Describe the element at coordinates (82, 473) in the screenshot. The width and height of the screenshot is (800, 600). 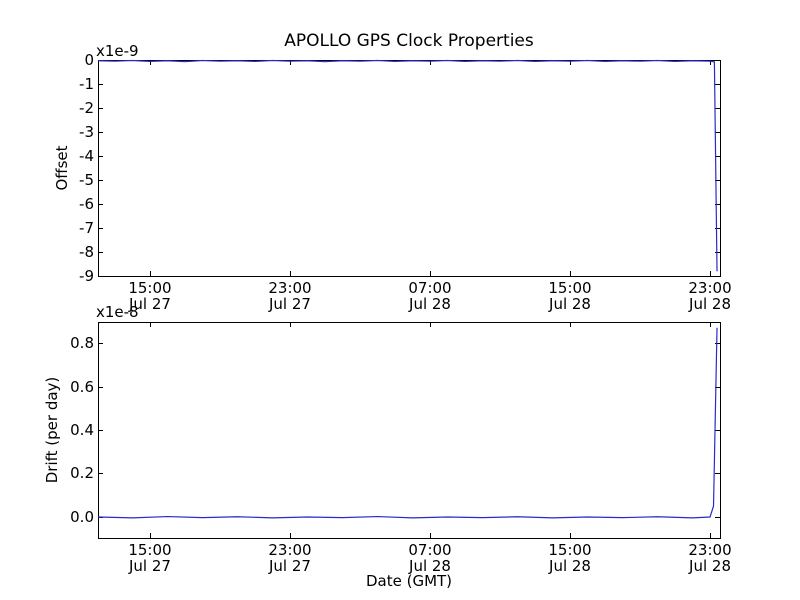
I see `y-tick-label: 0.2` at that location.